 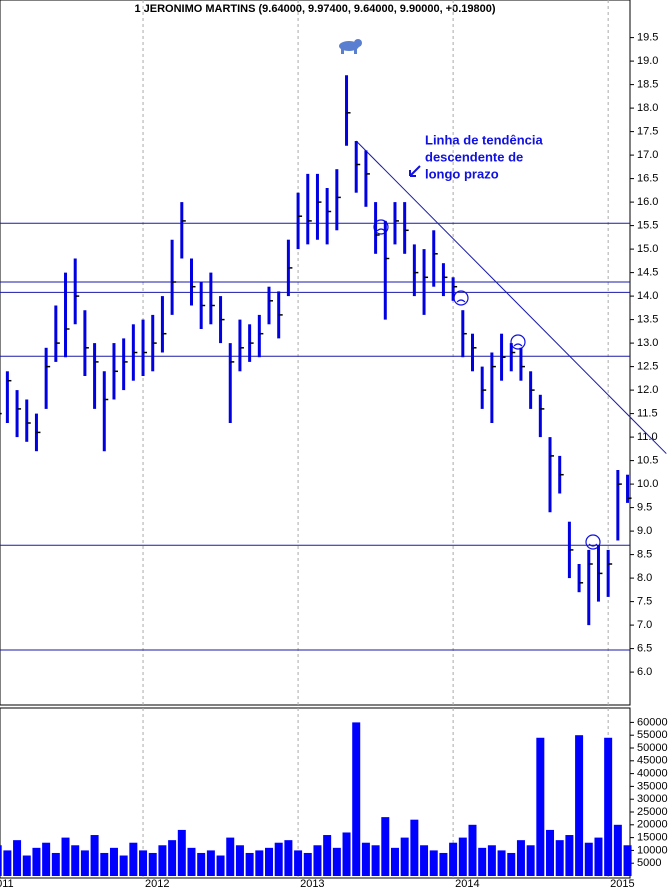 What do you see at coordinates (647, 296) in the screenshot?
I see `y-tick-label: 14.0` at bounding box center [647, 296].